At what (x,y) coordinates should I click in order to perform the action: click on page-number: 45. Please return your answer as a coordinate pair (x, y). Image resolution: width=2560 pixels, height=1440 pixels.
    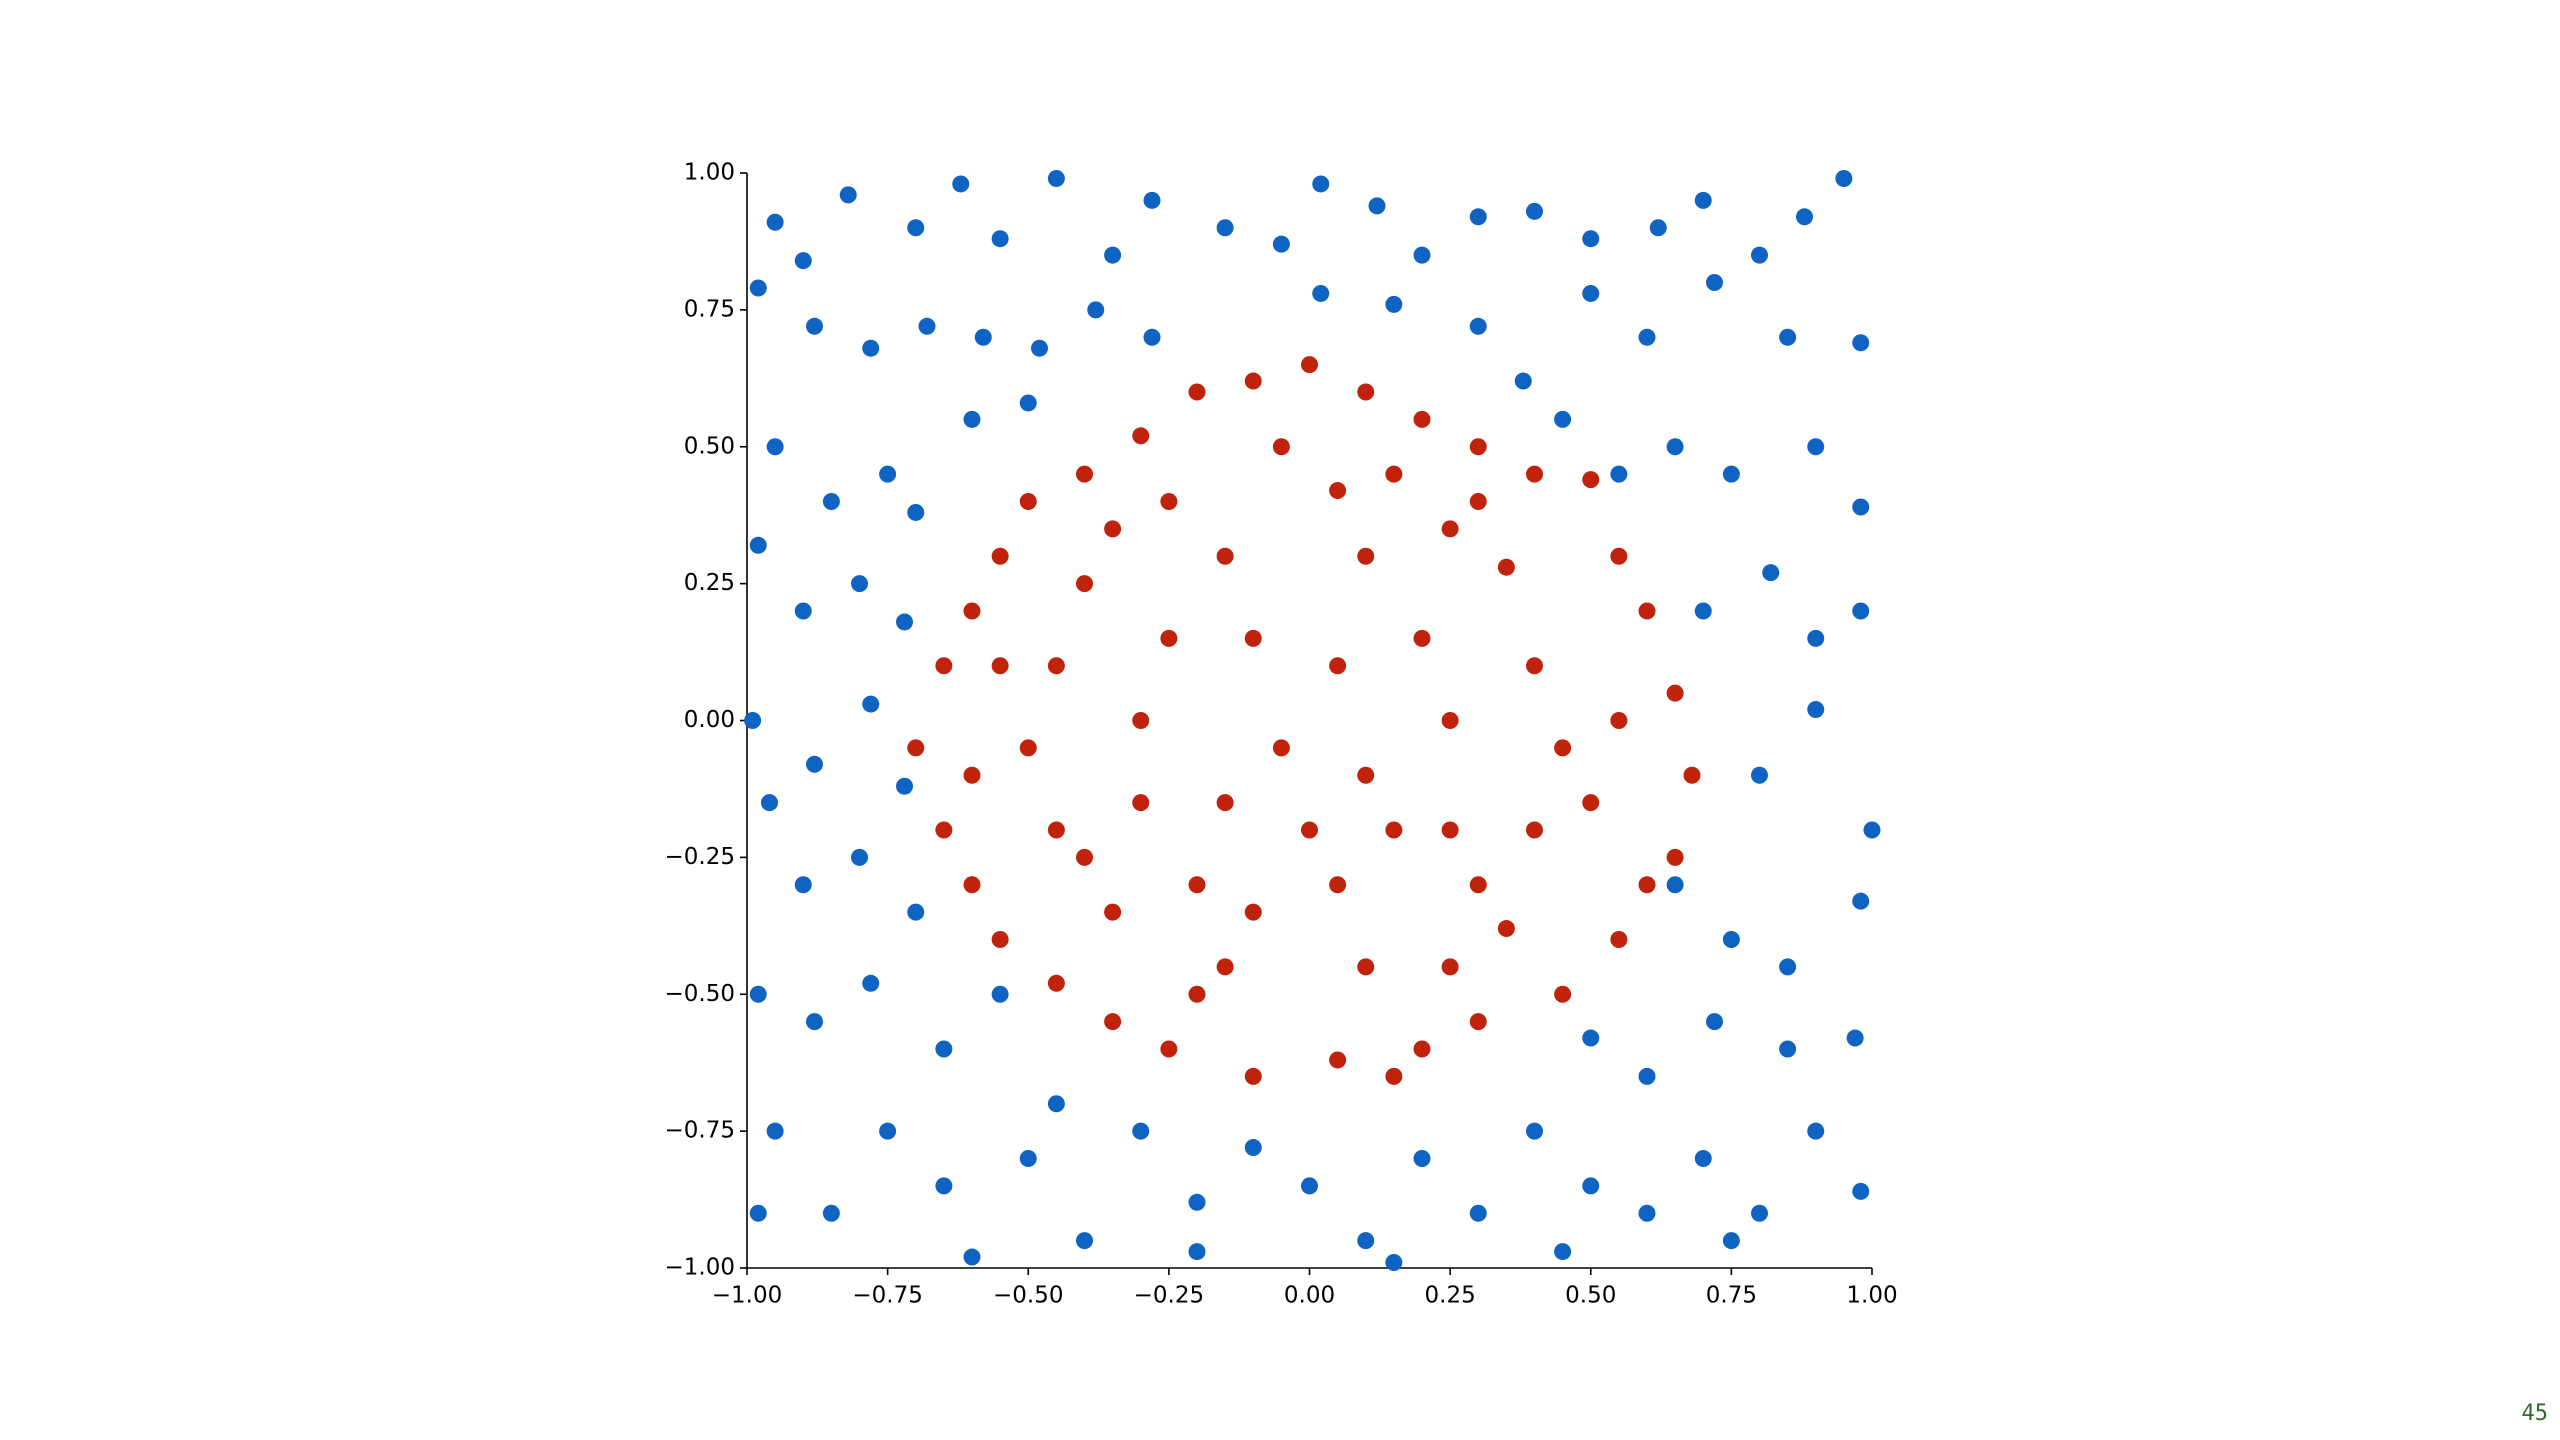
    Looking at the image, I should click on (2535, 1413).